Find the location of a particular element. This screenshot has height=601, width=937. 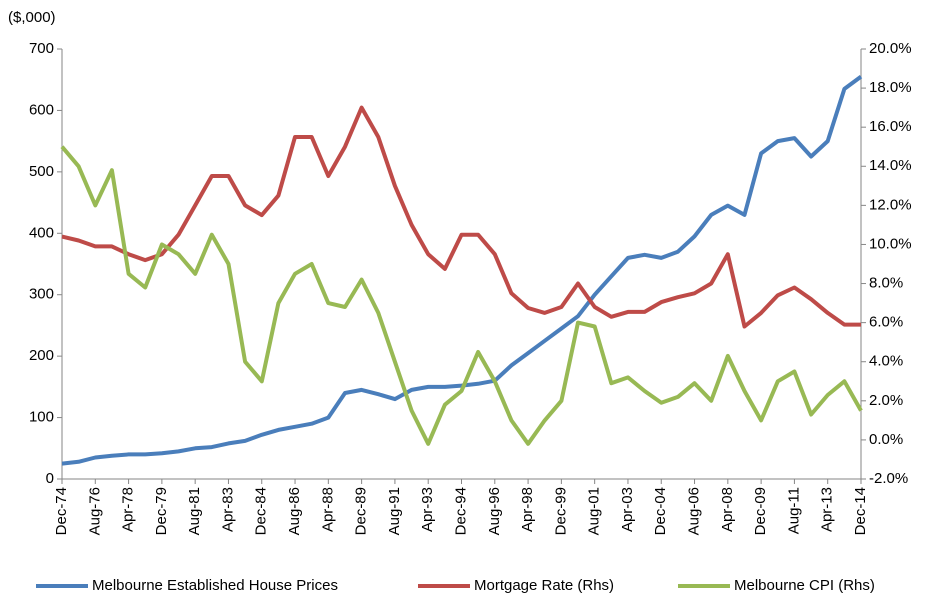

x-tick-label: Aug-91 is located at coordinates (394, 511).